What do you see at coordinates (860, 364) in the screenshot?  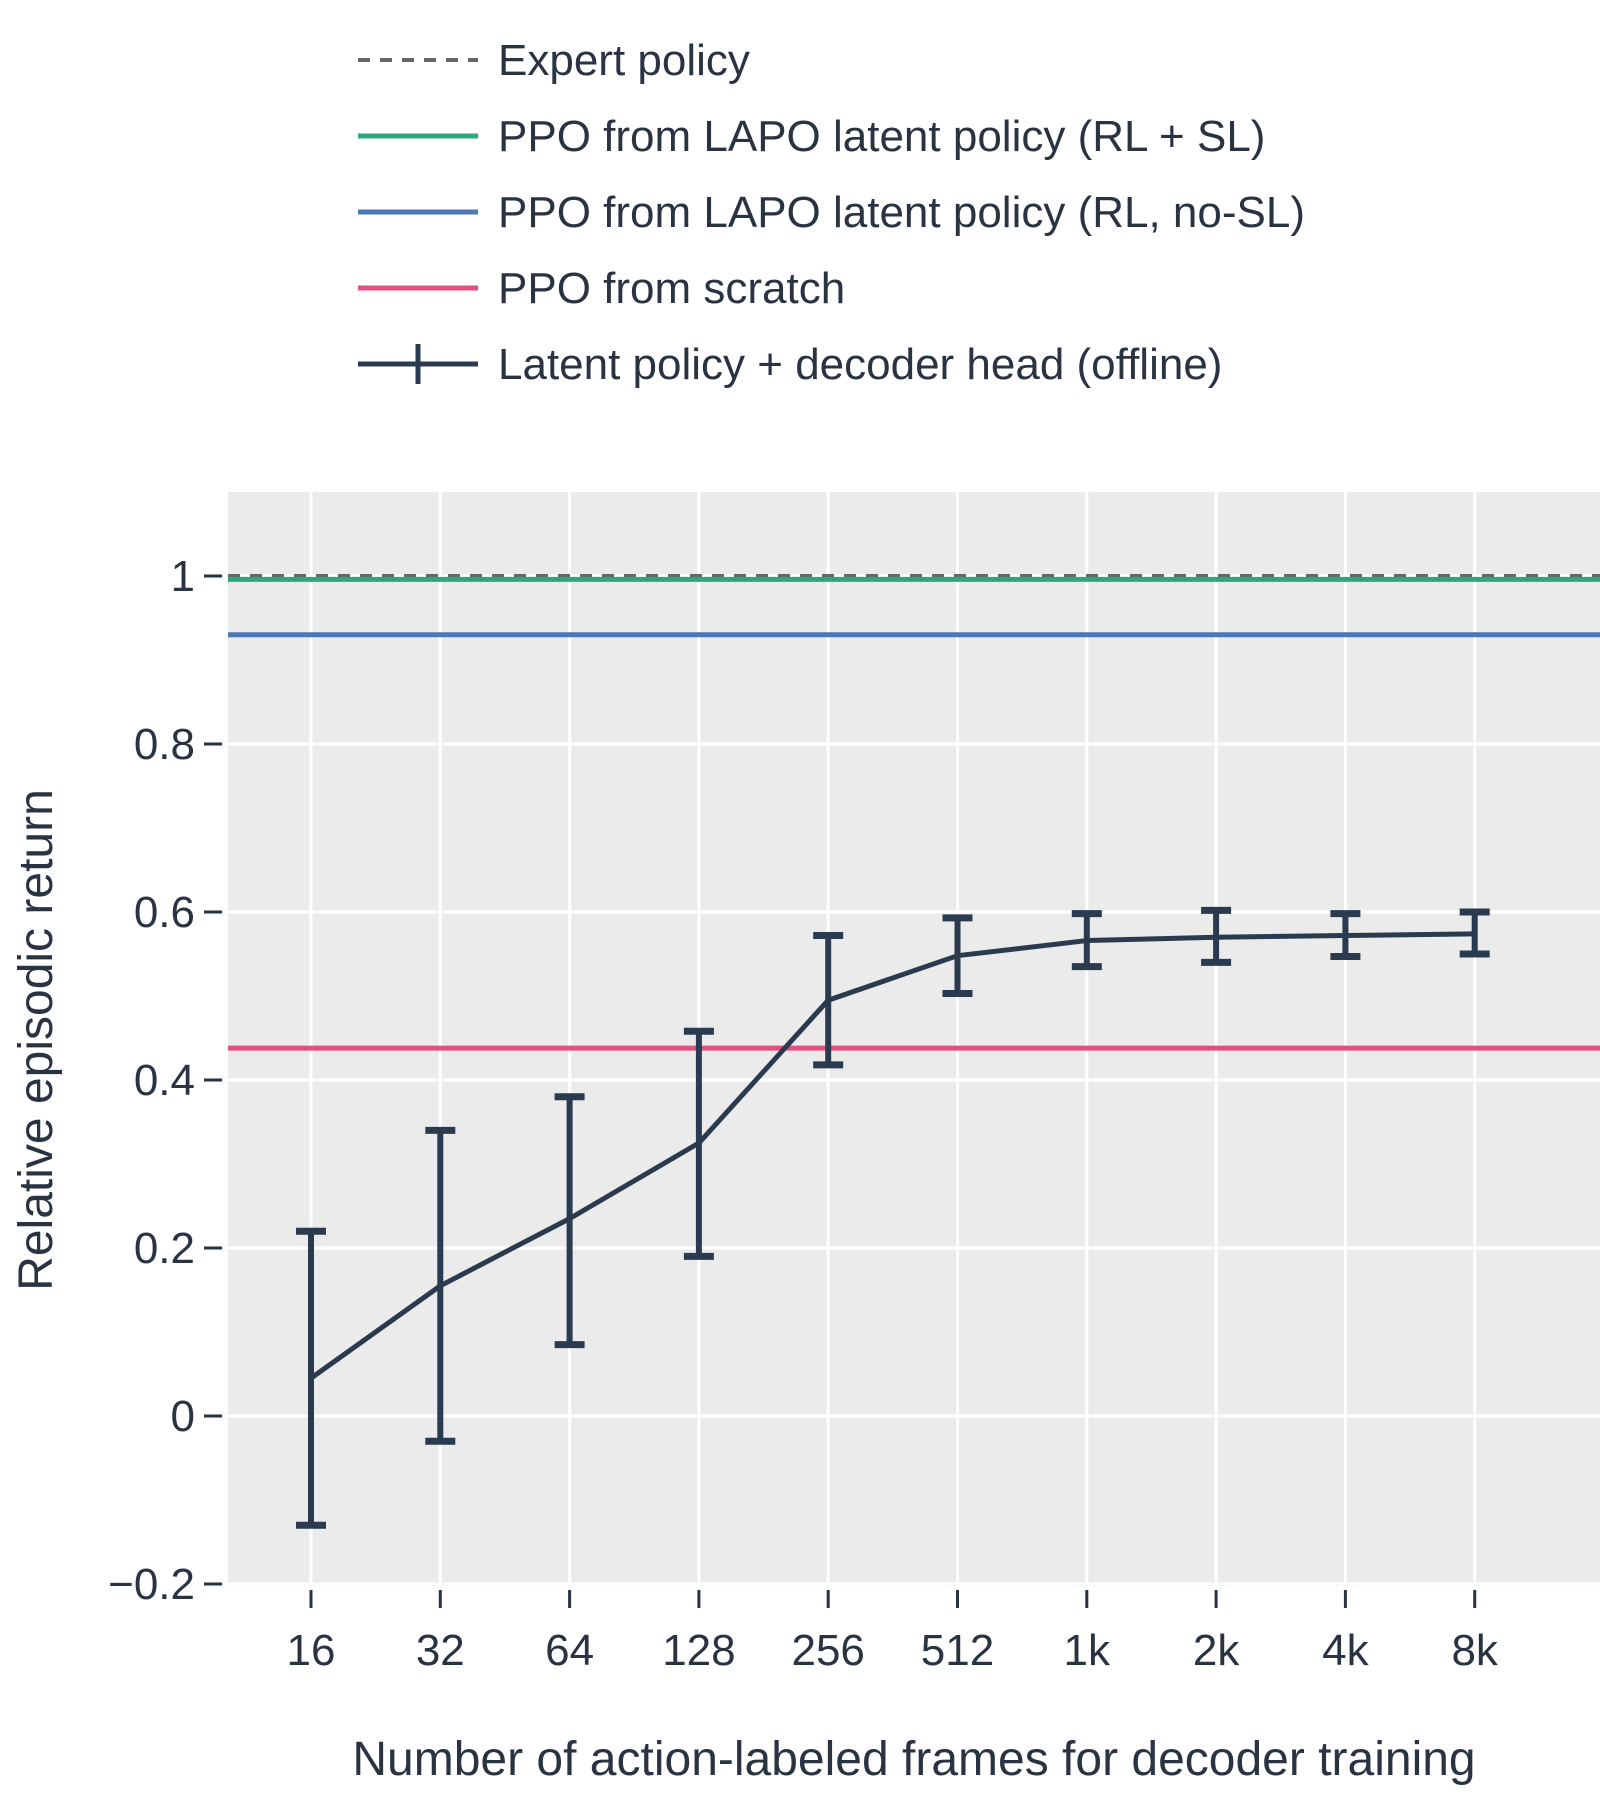 I see `legend-label-4: Latent policy + decoder head (offline)` at bounding box center [860, 364].